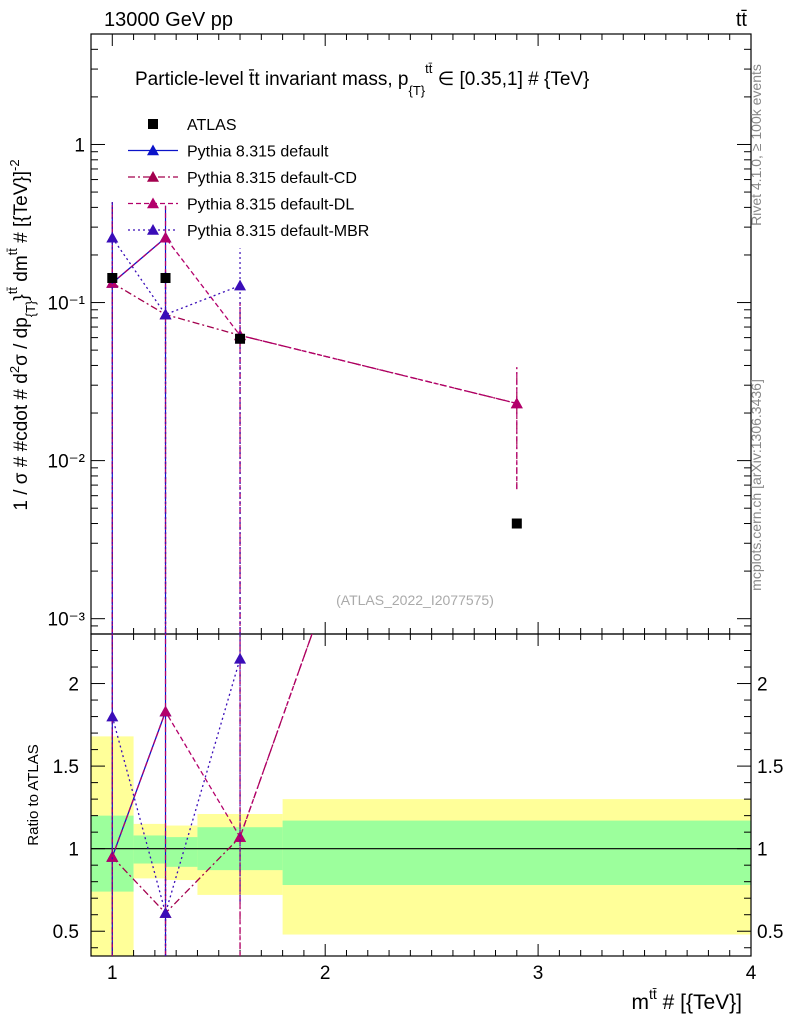 This screenshot has width=786, height=1024. I want to click on legend-marker-cd, so click(153, 176).